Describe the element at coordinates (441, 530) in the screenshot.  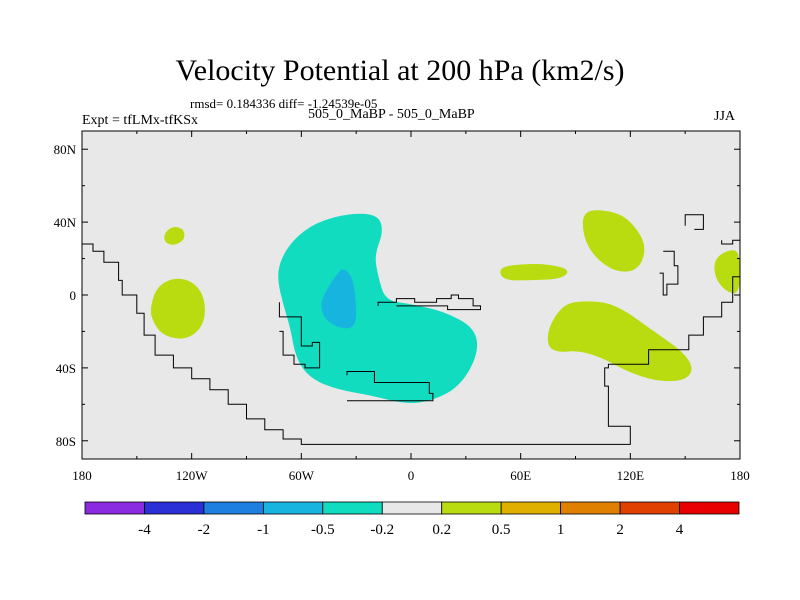
I see `colorbar-label: 0.2` at that location.